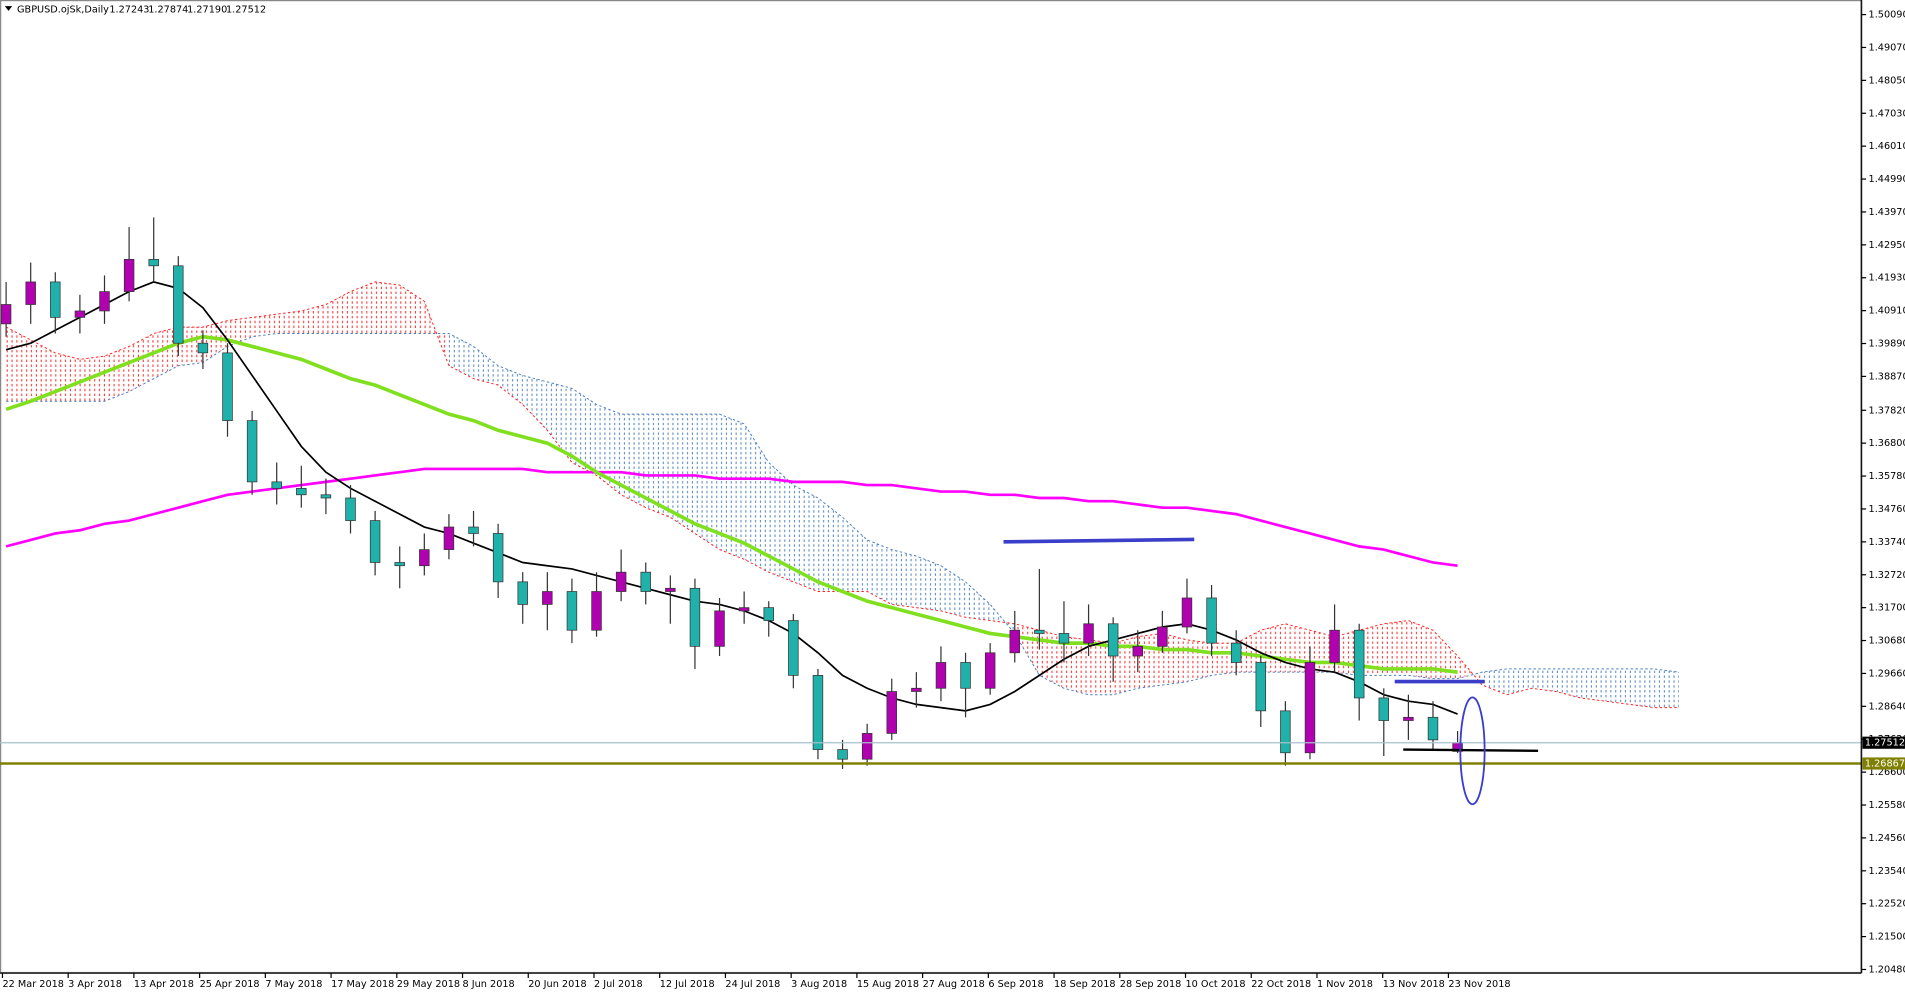 This screenshot has height=995, width=1905. I want to click on y-tick-label: 1.33740, so click(1887, 542).